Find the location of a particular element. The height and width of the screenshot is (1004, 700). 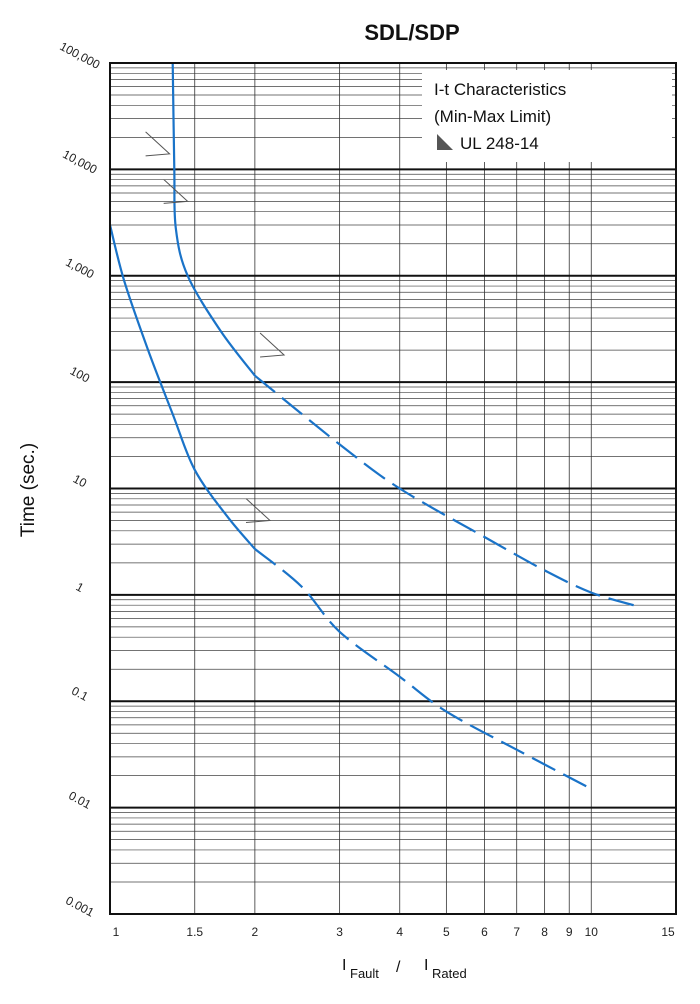

x-tick-label: 1.5 is located at coordinates (194, 932).